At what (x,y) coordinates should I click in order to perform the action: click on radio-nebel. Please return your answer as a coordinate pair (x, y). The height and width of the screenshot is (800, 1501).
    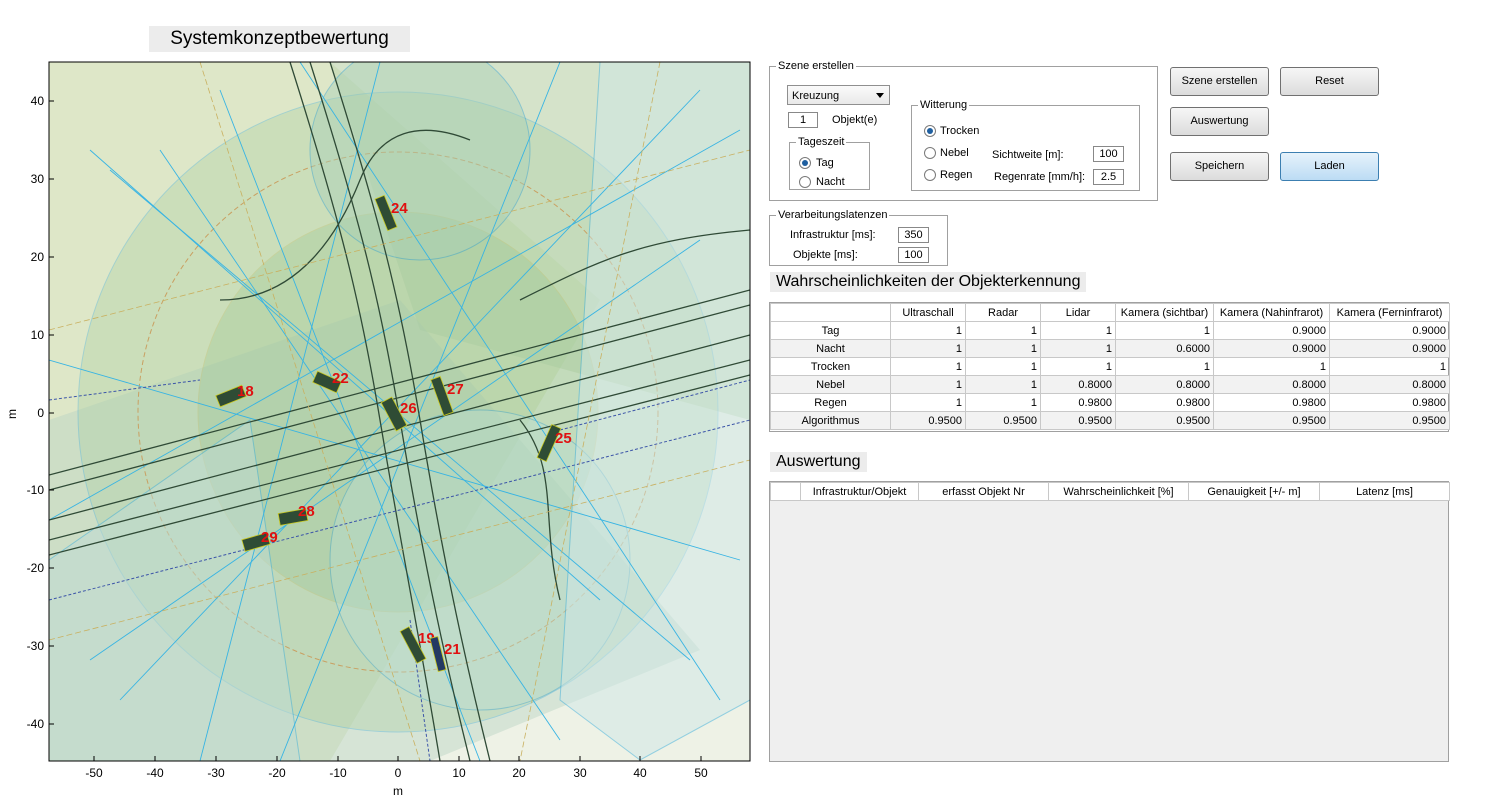
    Looking at the image, I should click on (930, 153).